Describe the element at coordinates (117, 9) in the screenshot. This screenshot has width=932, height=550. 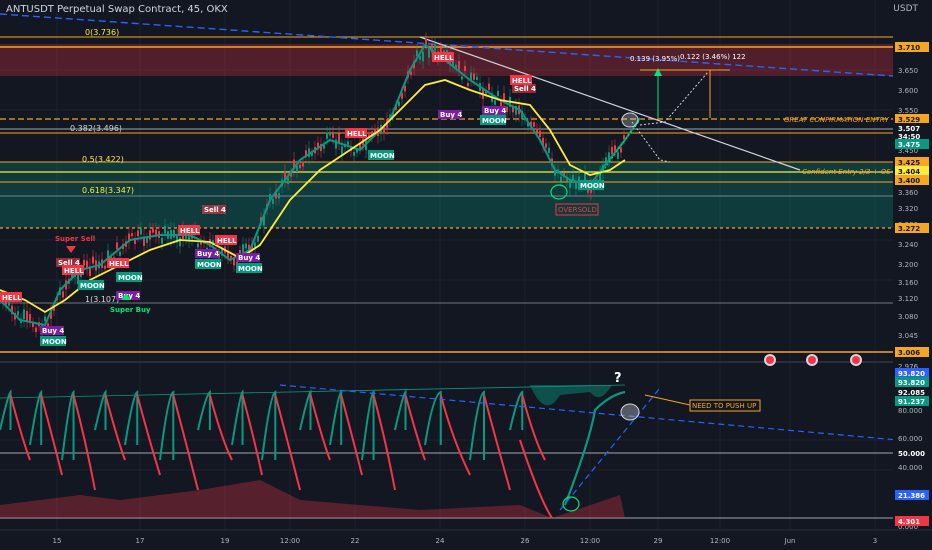
I see `symbol-title: ANTUSDT Perpetual Swap Contract, 45, OKX` at that location.